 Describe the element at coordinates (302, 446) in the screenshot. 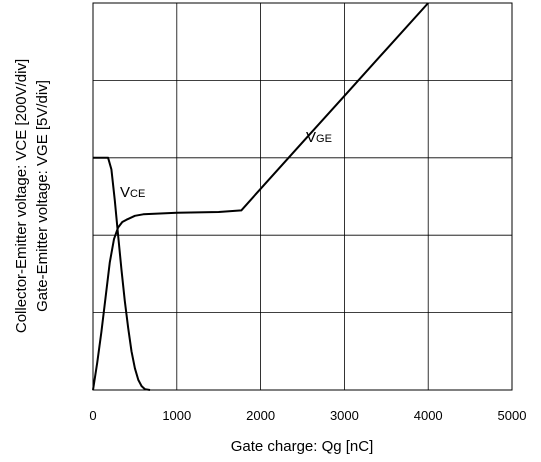

I see `x-axis-title: Gate charge: Qg [nC]` at that location.